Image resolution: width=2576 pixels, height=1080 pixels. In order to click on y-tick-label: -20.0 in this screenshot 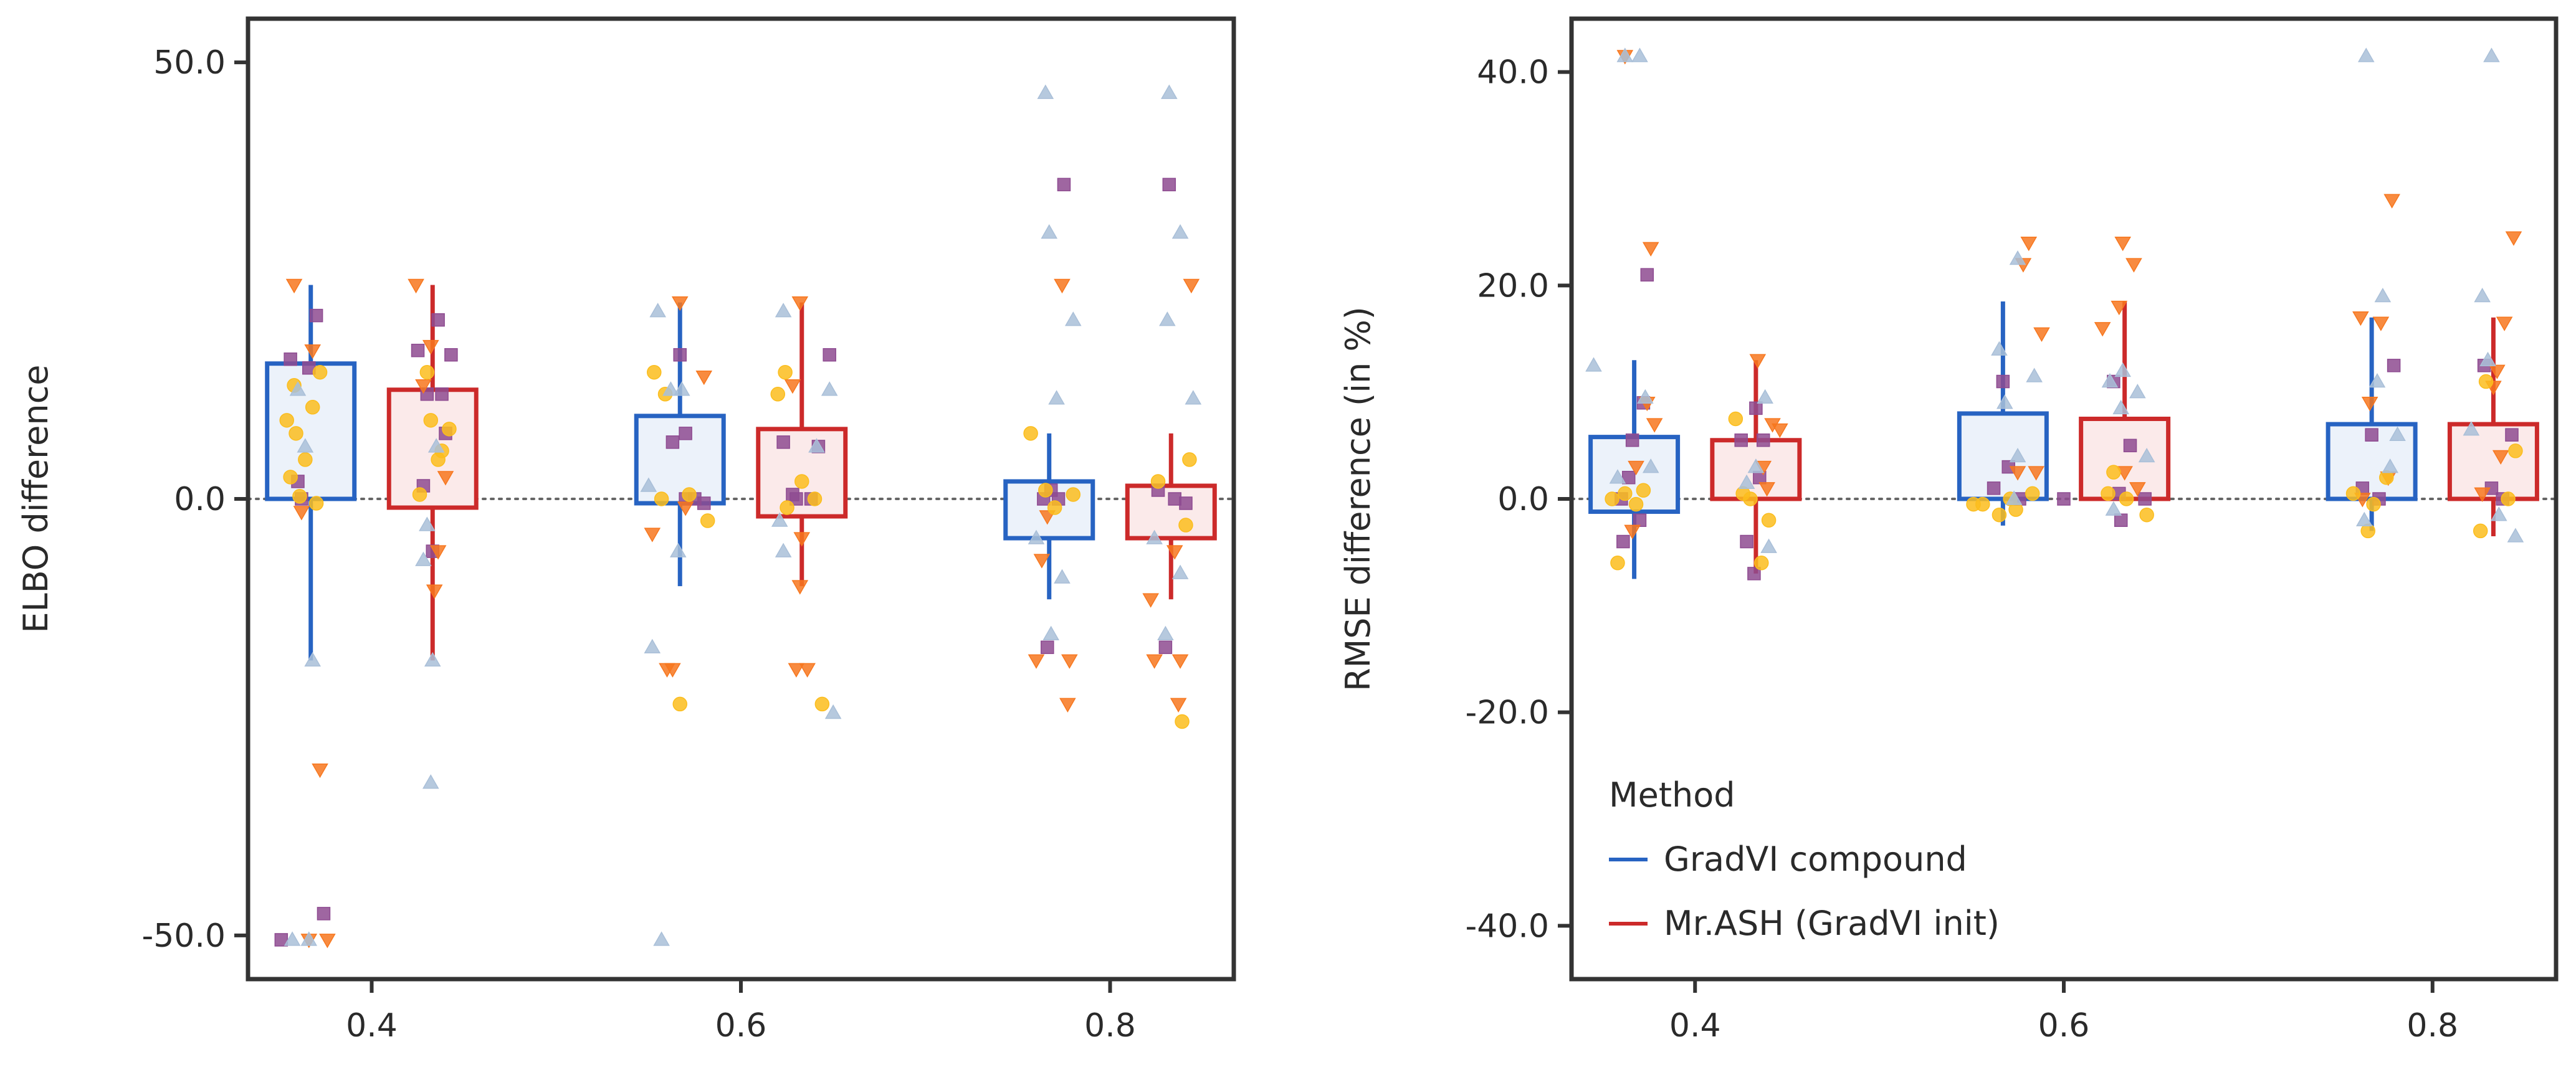, I will do `click(1507, 713)`.